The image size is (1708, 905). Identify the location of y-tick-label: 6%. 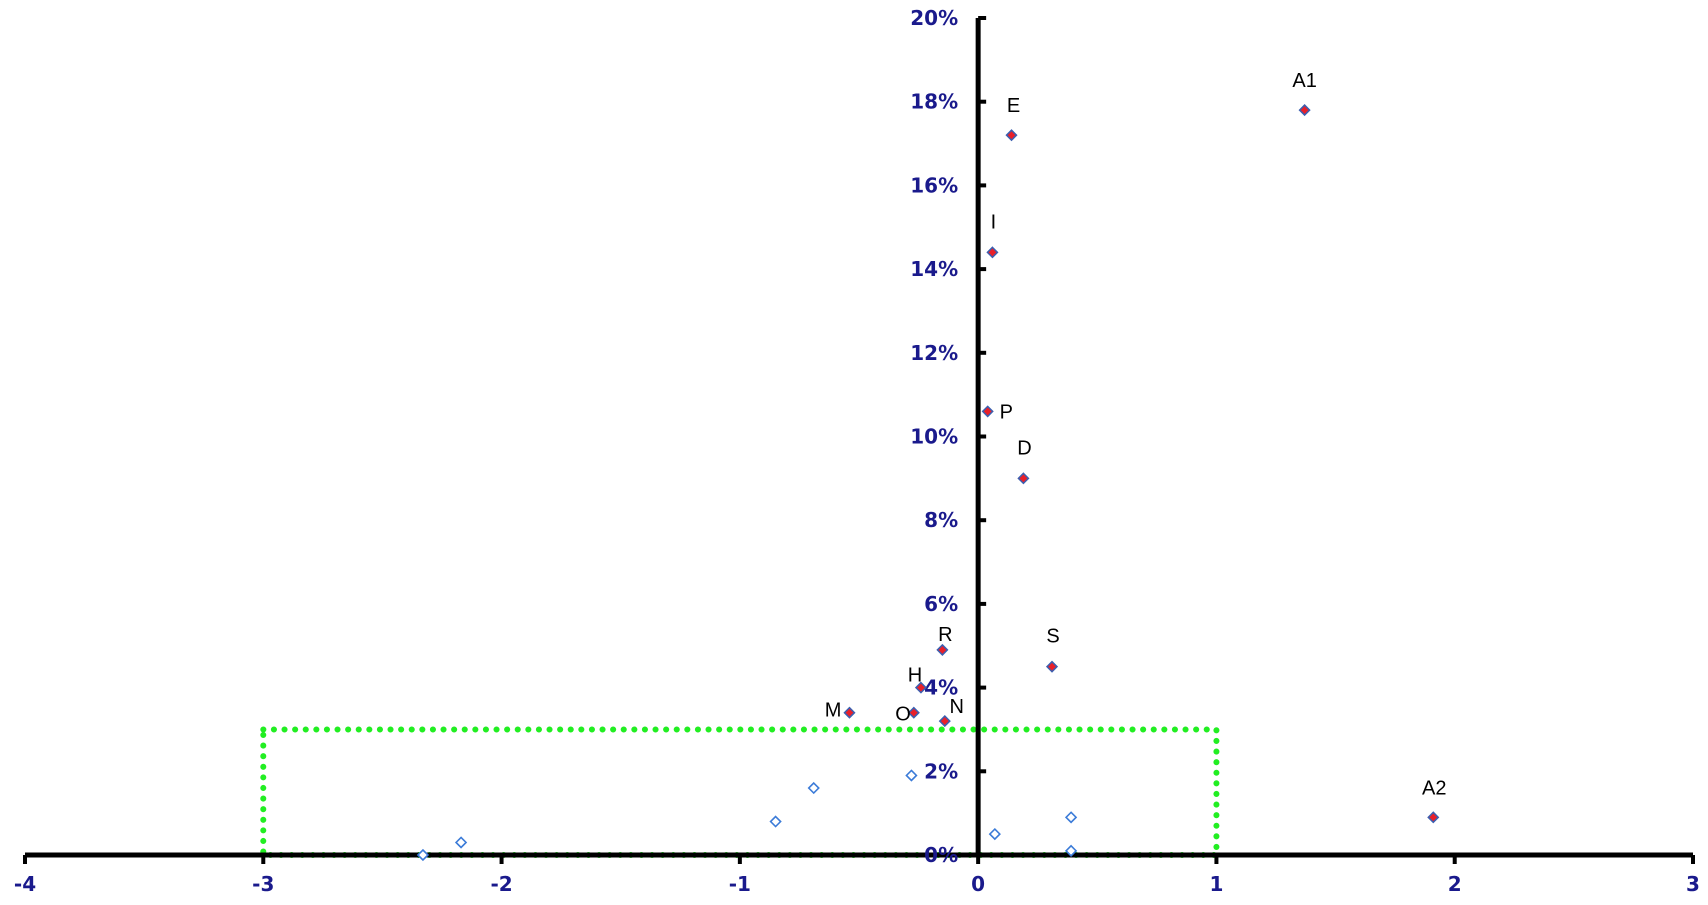
(941, 604).